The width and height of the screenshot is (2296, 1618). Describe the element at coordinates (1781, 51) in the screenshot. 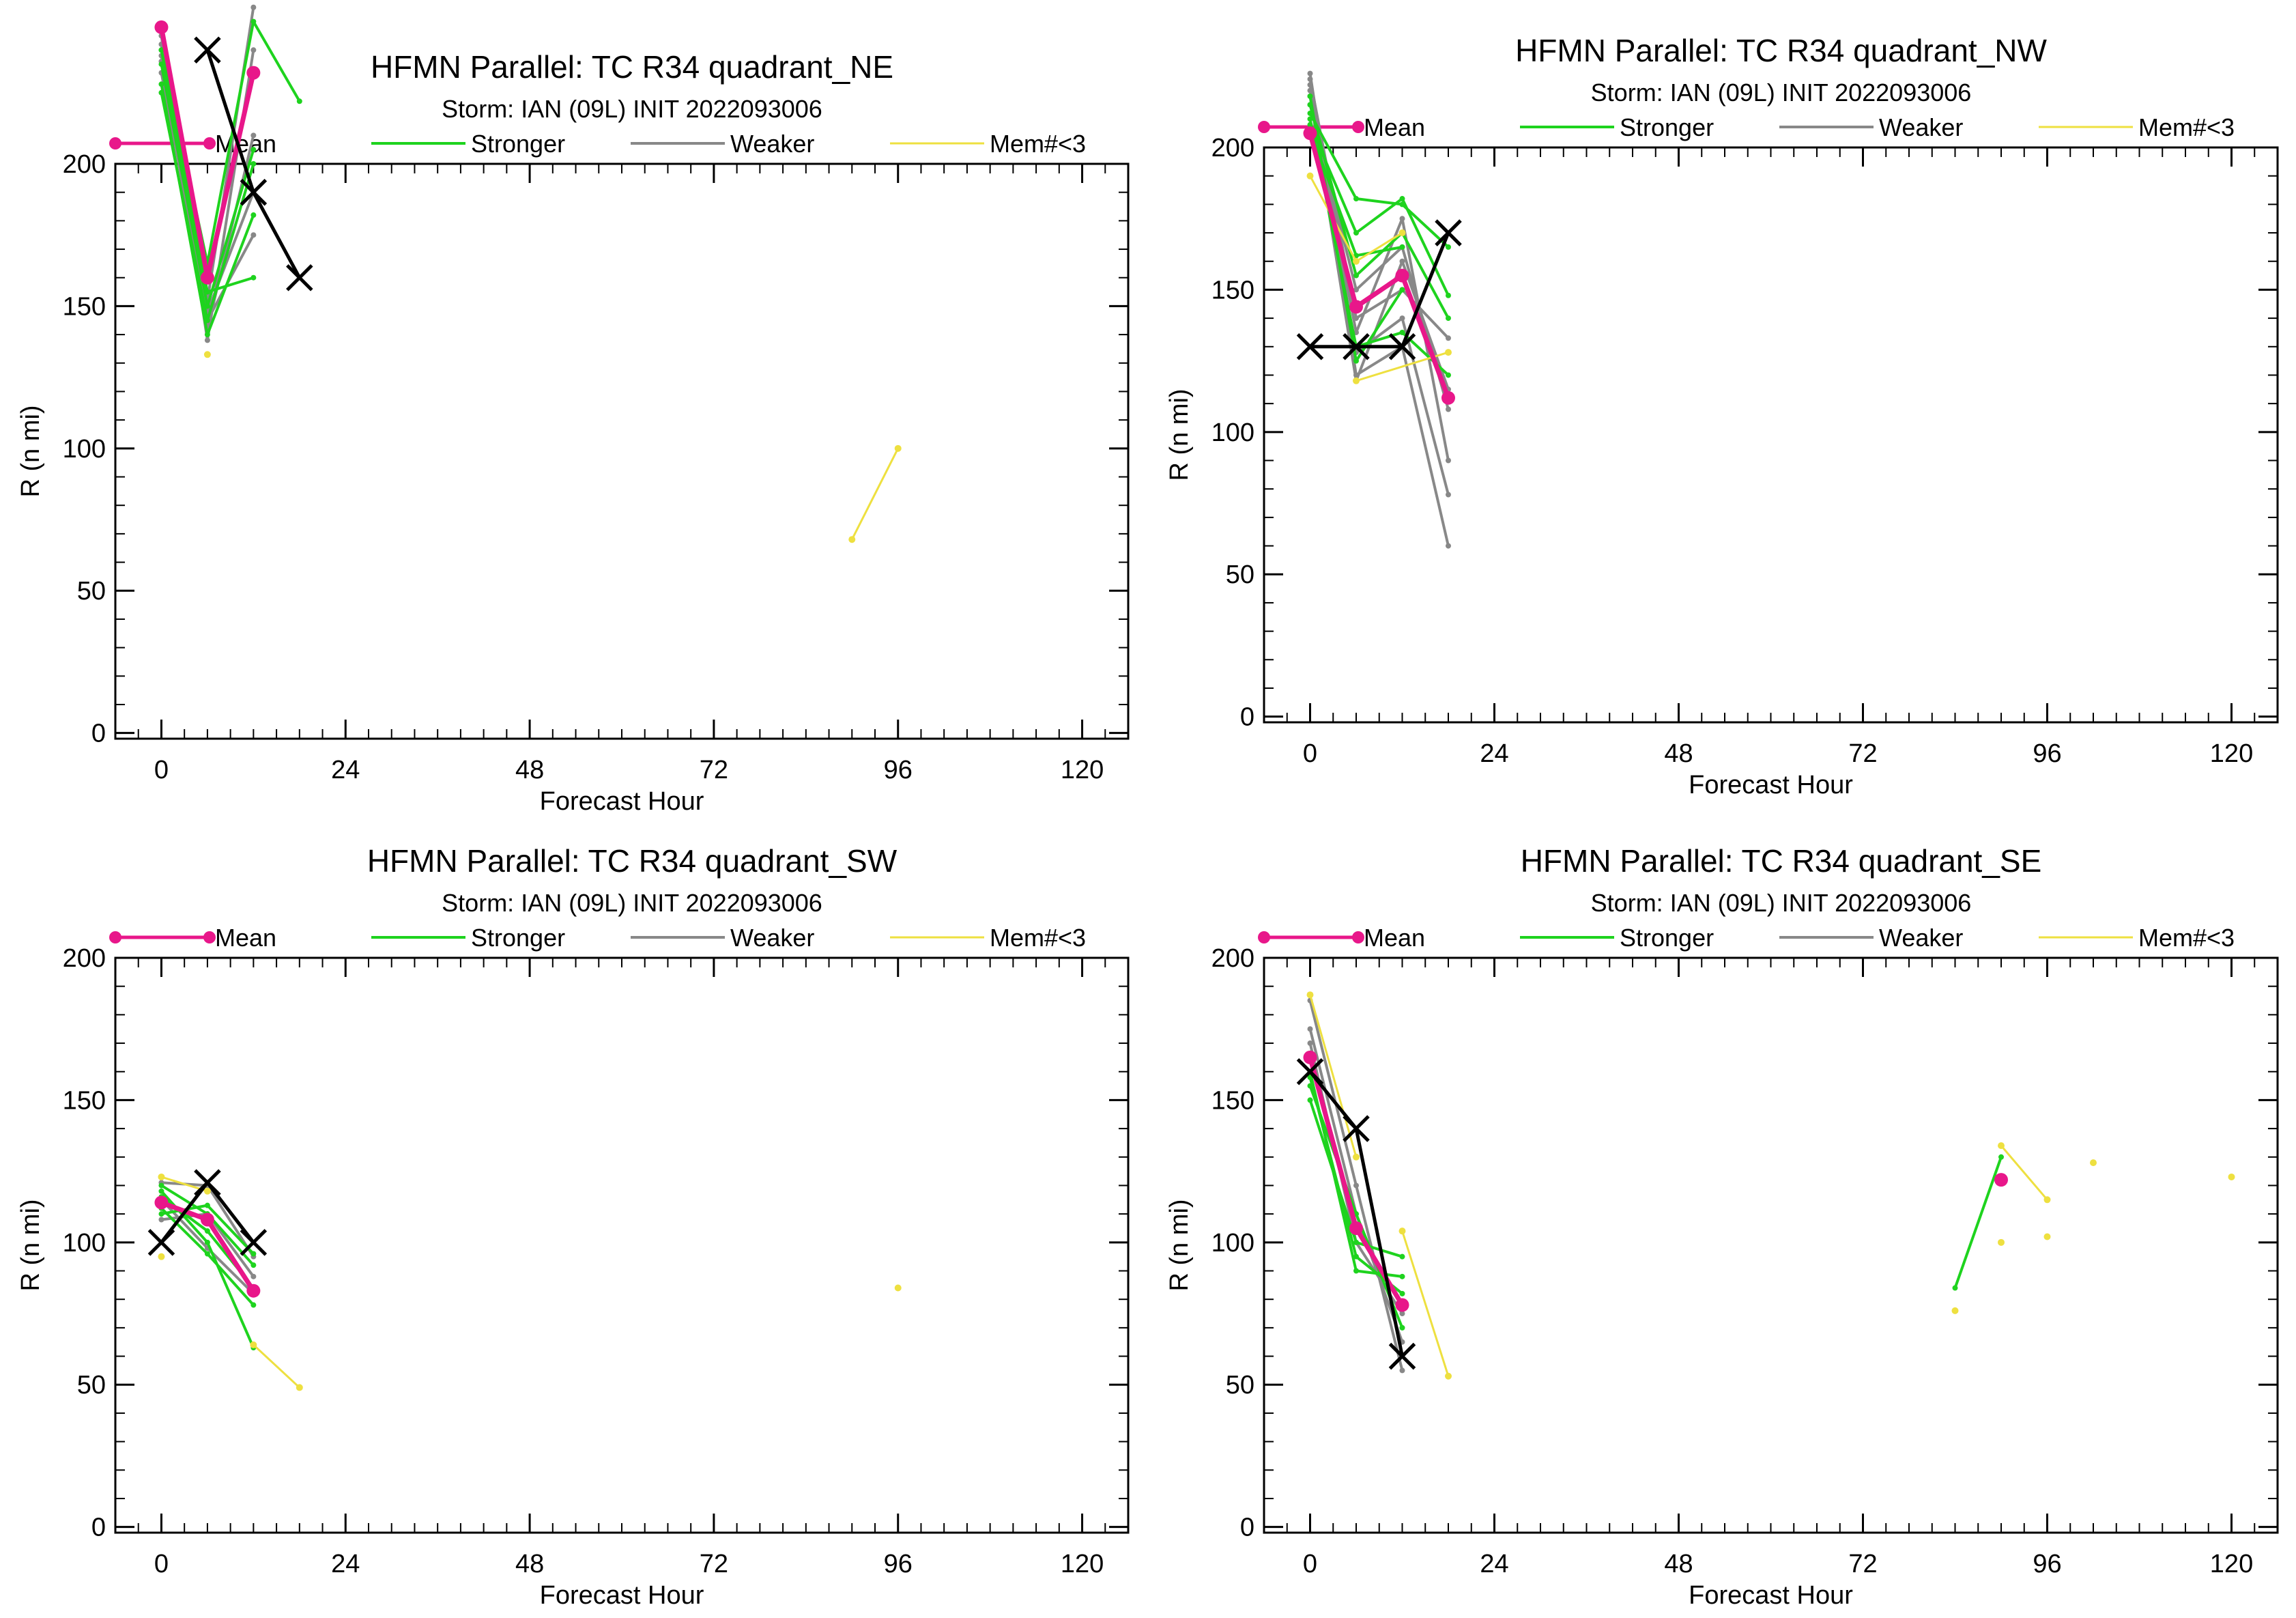

I see `chart-title: HFMN Parallel: TC R34 quadrant_NW` at that location.